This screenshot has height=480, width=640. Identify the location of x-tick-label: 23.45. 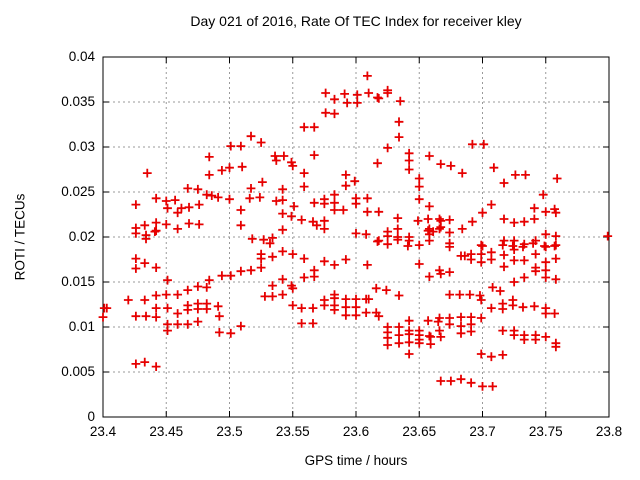
(166, 431).